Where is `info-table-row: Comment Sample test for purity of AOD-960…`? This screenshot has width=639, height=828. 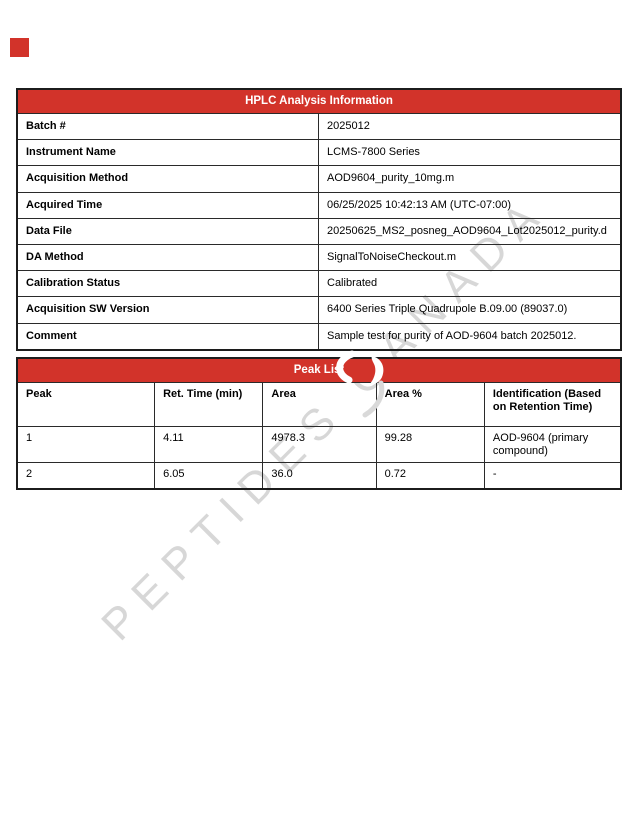
info-table-row: Comment Sample test for purity of AOD-960… is located at coordinates (319, 335).